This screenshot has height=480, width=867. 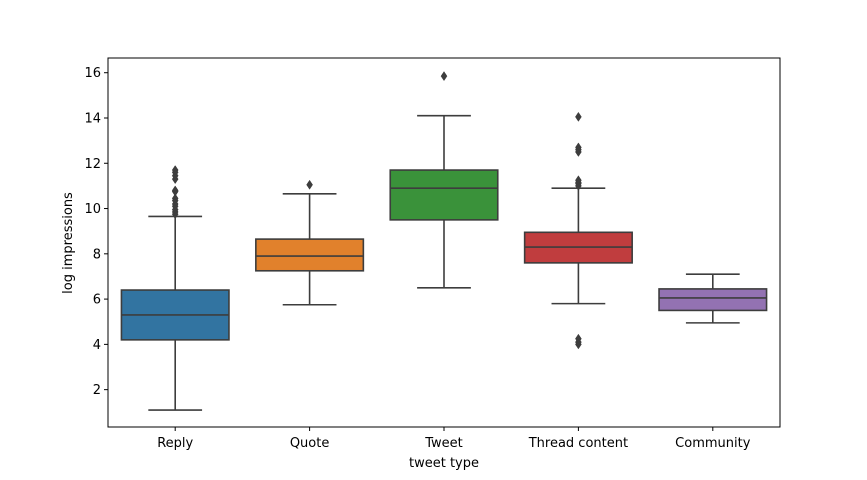 What do you see at coordinates (92, 209) in the screenshot?
I see `y-tick-label: 10` at bounding box center [92, 209].